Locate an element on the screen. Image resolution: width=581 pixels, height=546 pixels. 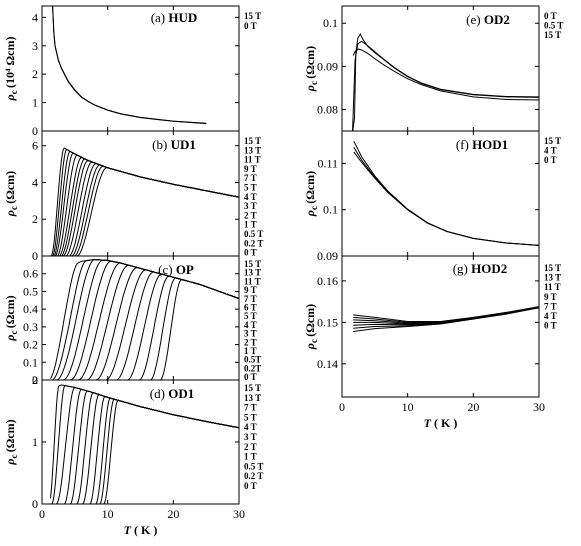
panel-title: (a) HUD is located at coordinates (174, 17).